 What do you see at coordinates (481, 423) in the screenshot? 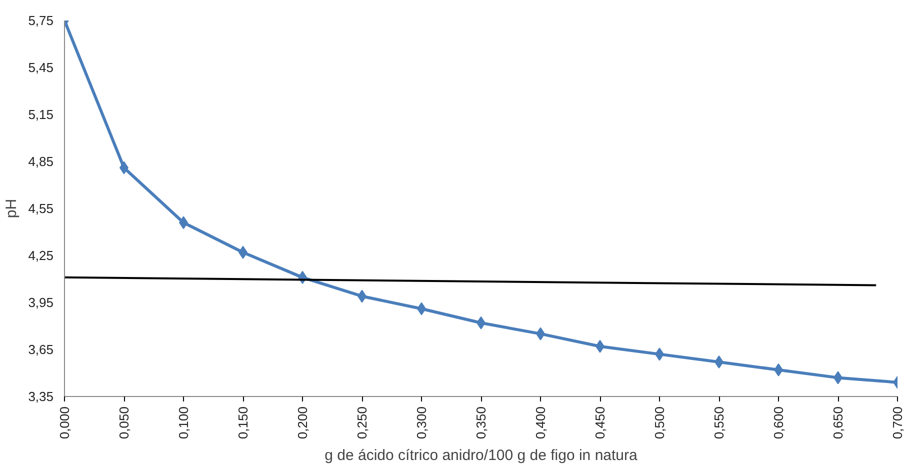
I see `x-tick-label: 0,350` at bounding box center [481, 423].